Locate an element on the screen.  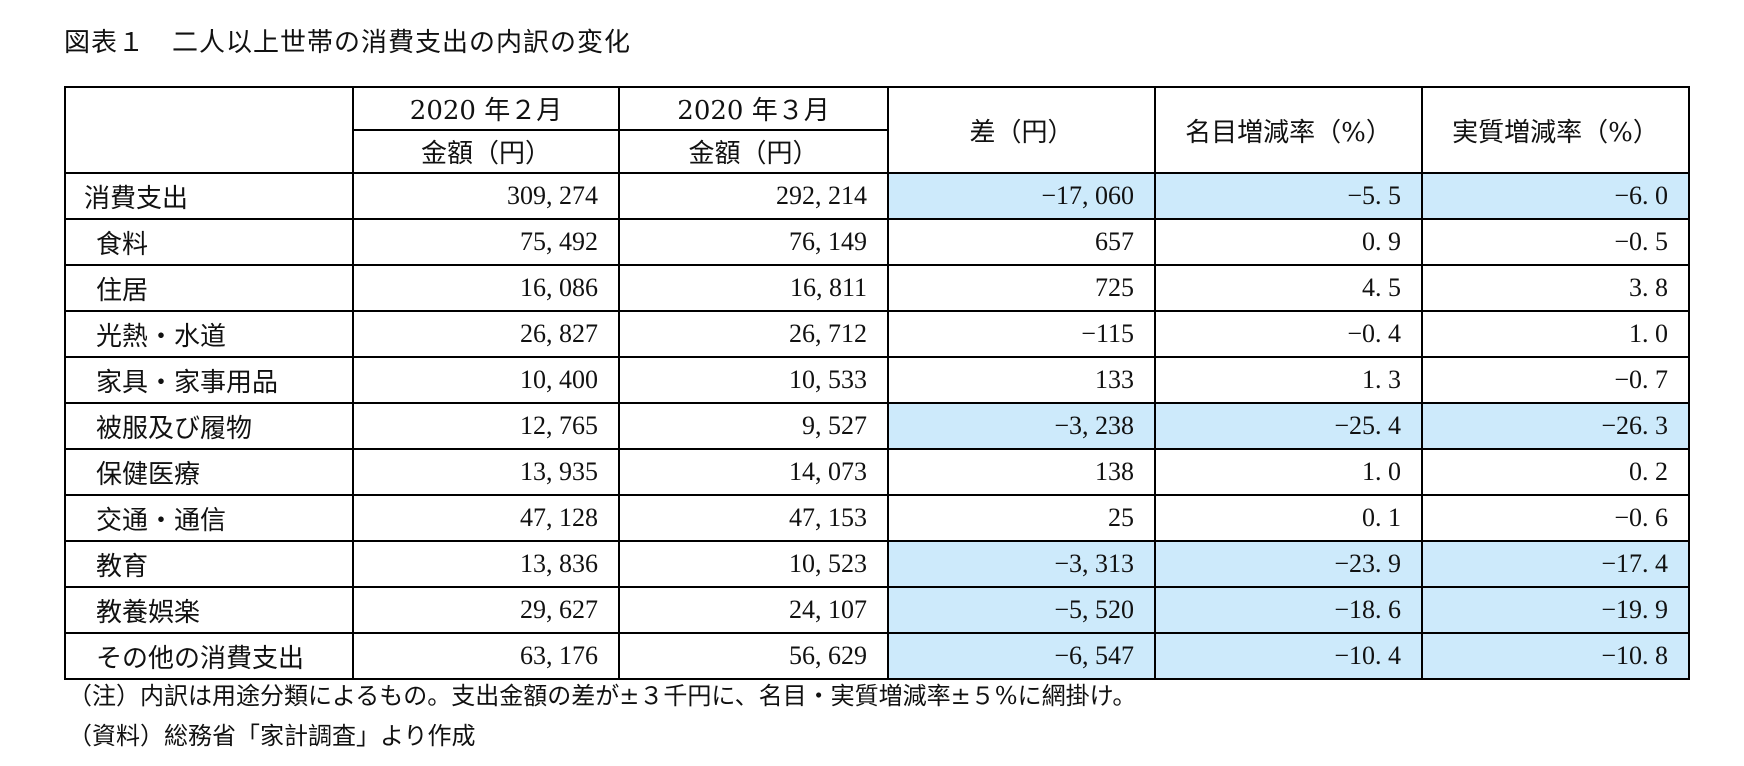
header-feb-period: 2020 年２月 is located at coordinates (486, 108).